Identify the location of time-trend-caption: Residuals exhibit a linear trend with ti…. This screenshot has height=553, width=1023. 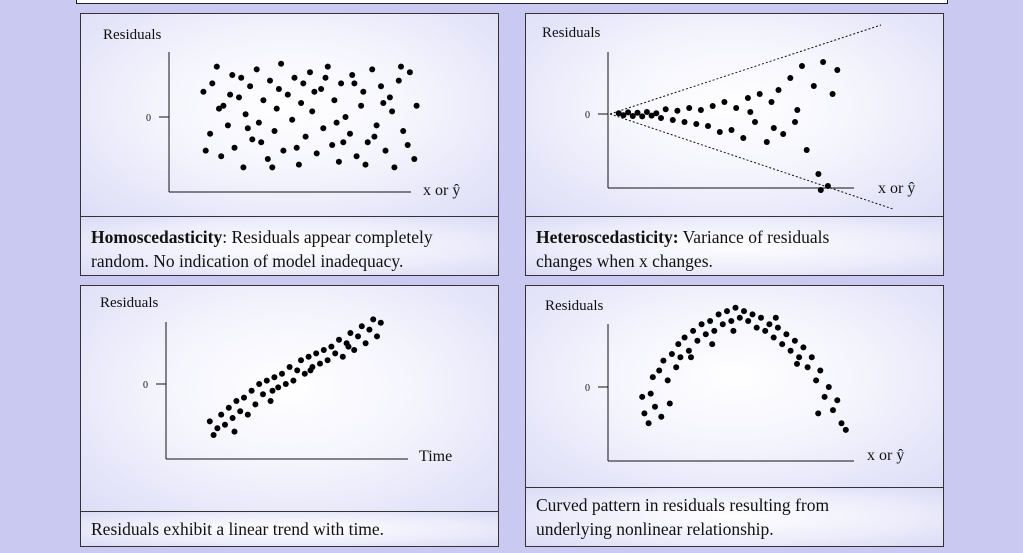
(289, 529).